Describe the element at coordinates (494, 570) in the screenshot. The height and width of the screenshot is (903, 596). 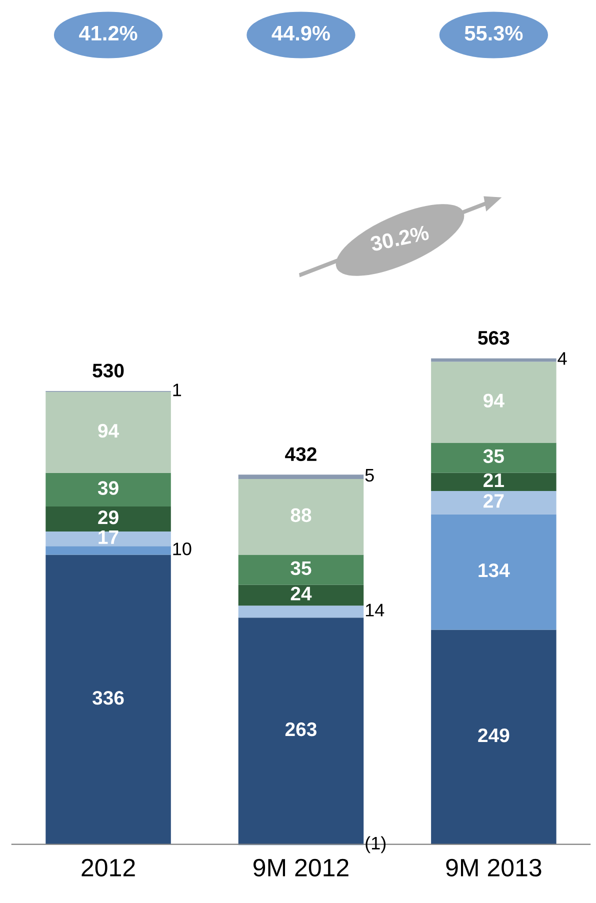
I see `data-label: 134` at that location.